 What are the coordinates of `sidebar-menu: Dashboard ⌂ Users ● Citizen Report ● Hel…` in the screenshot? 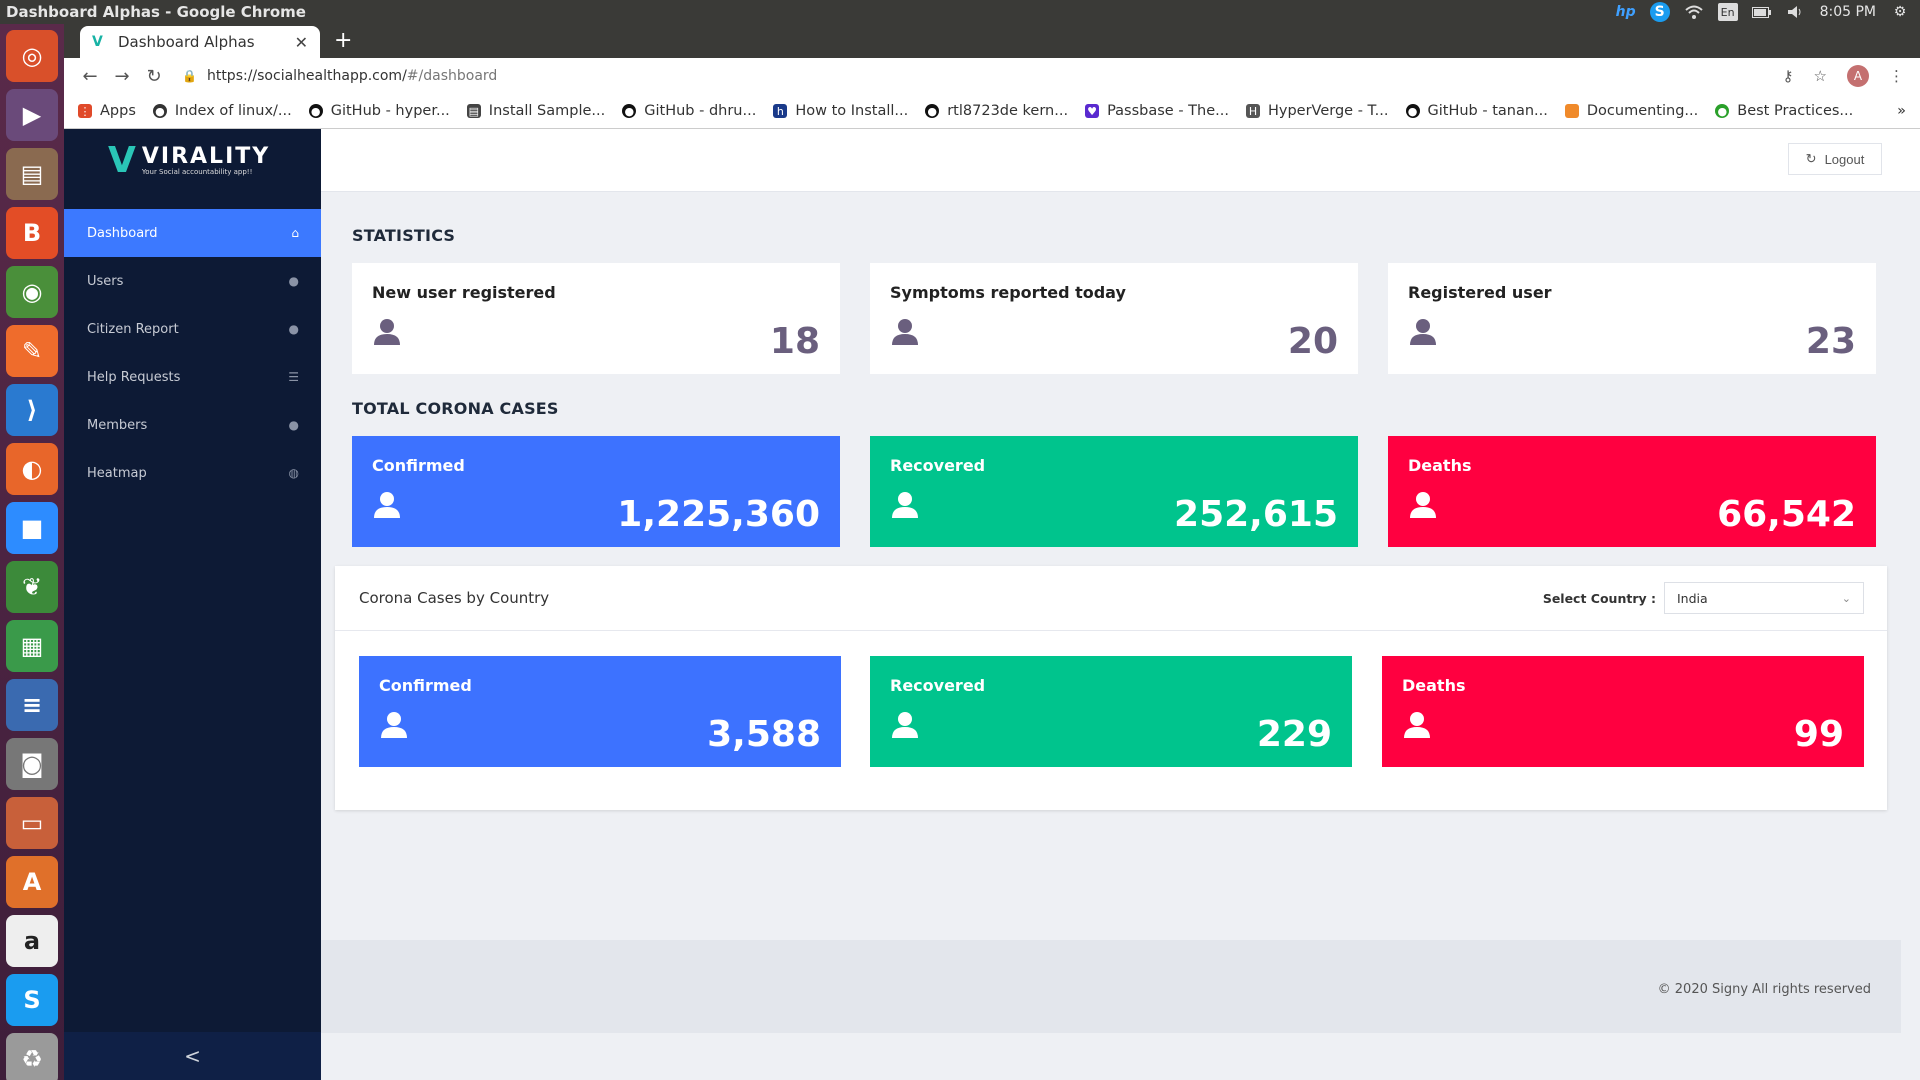 It's located at (192, 353).